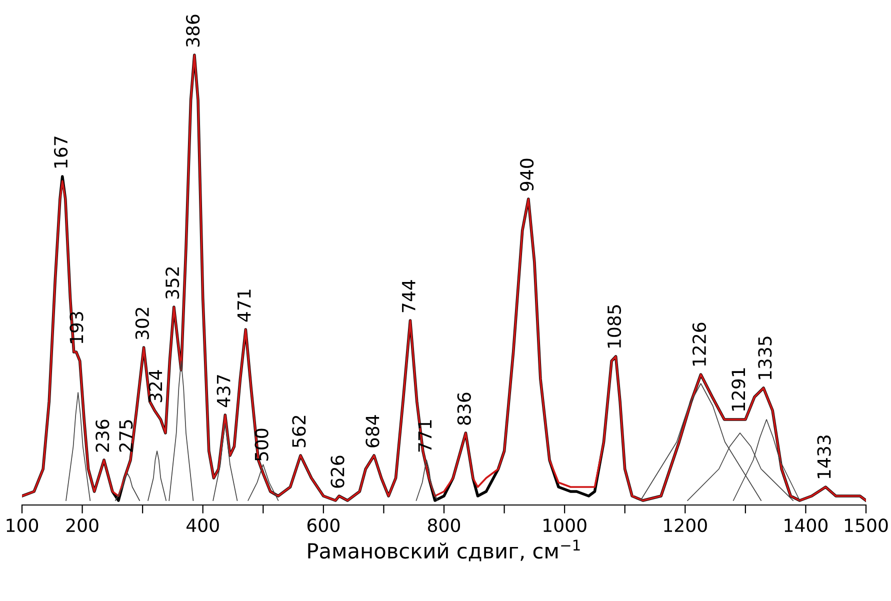 The width and height of the screenshot is (891, 601). What do you see at coordinates (444, 525) in the screenshot?
I see `x-tick-label: 800` at bounding box center [444, 525].